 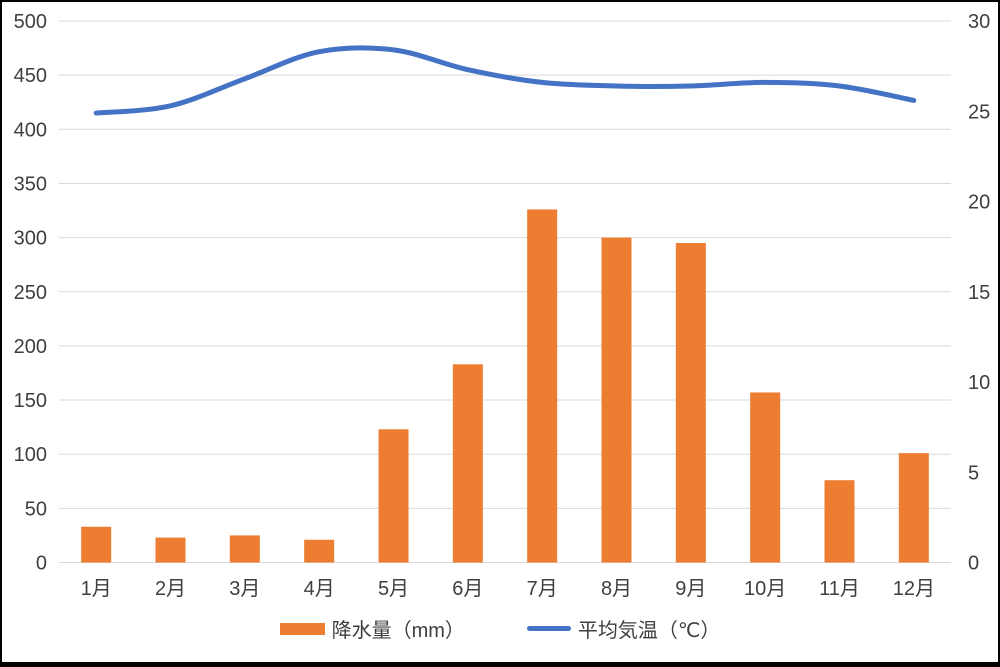 I want to click on y-axis-tick-left: 200, so click(x=30, y=347).